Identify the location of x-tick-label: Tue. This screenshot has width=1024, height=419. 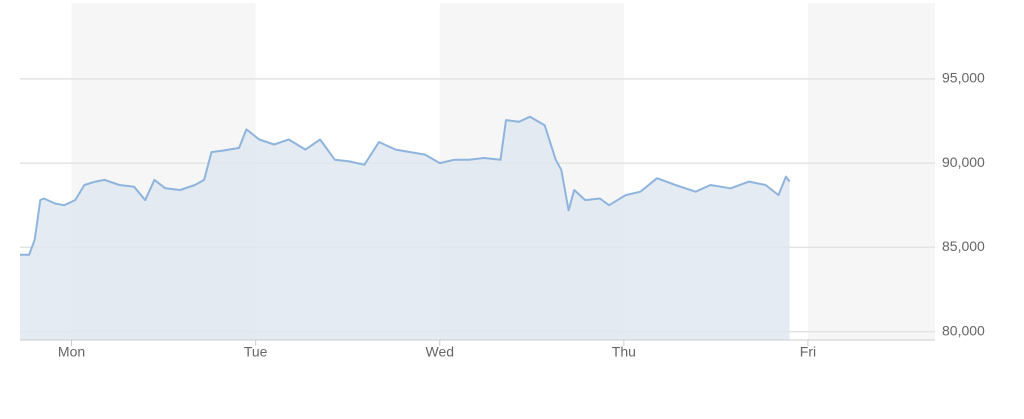
(256, 352).